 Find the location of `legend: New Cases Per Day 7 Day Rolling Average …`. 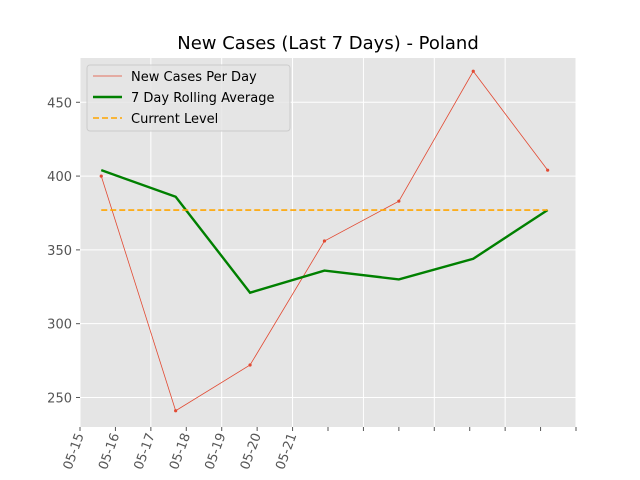

legend: New Cases Per Day 7 Day Rolling Average … is located at coordinates (188, 98).